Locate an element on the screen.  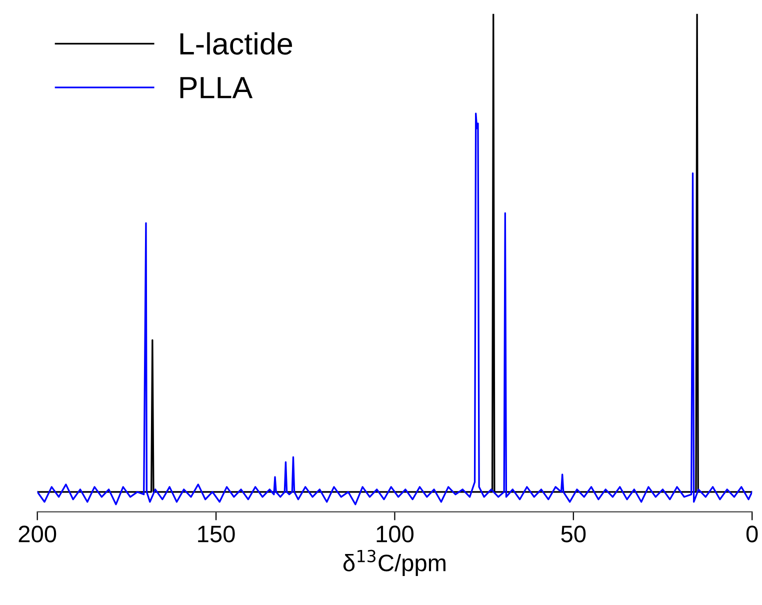
x-tick-label: 0 is located at coordinates (752, 534).